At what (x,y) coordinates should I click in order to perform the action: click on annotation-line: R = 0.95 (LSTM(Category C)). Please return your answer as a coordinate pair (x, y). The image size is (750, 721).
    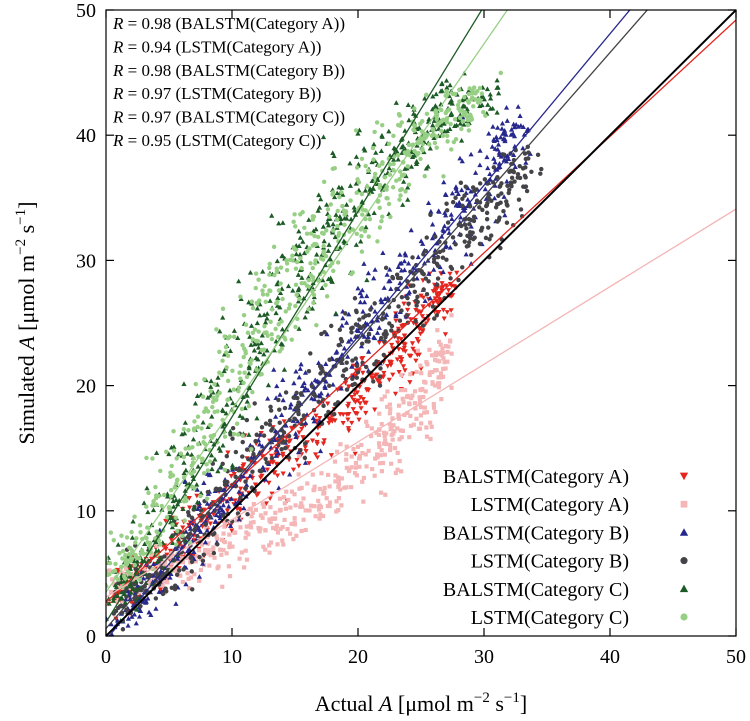
    Looking at the image, I should click on (216, 140).